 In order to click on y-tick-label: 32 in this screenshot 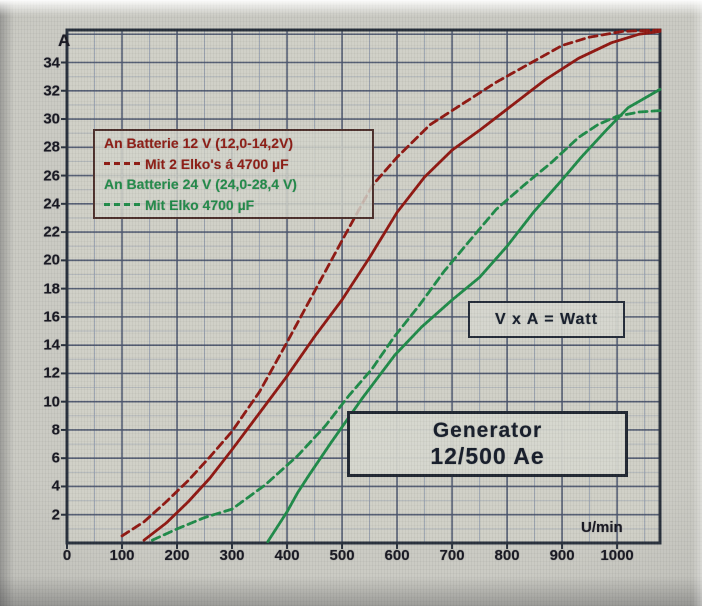, I will do `click(51, 91)`.